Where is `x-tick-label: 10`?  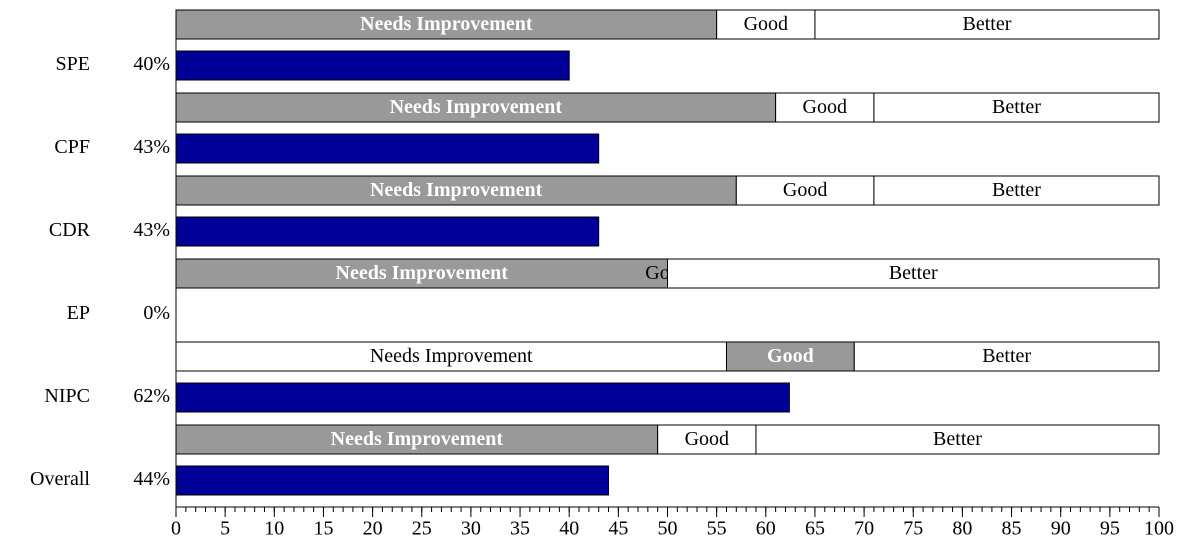 x-tick-label: 10 is located at coordinates (274, 529).